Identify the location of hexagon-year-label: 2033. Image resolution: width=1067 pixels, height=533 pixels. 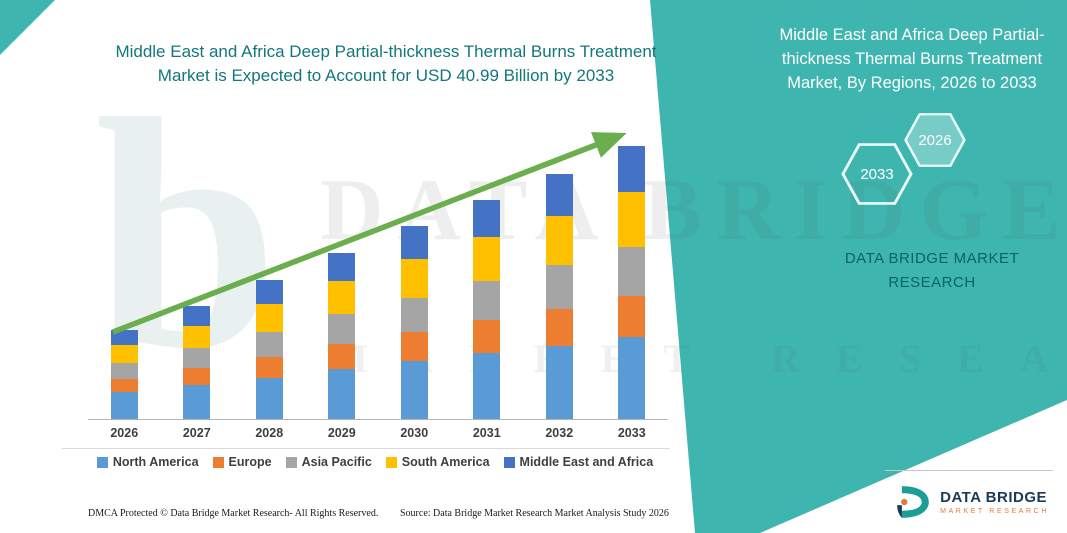
(877, 174).